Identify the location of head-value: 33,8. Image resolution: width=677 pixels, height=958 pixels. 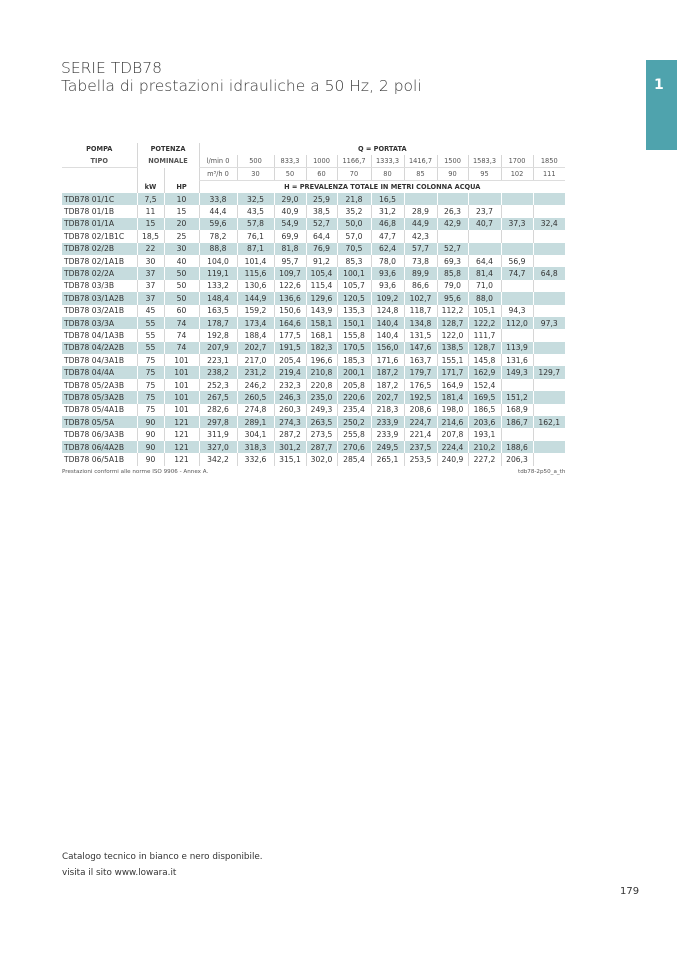
(217, 199).